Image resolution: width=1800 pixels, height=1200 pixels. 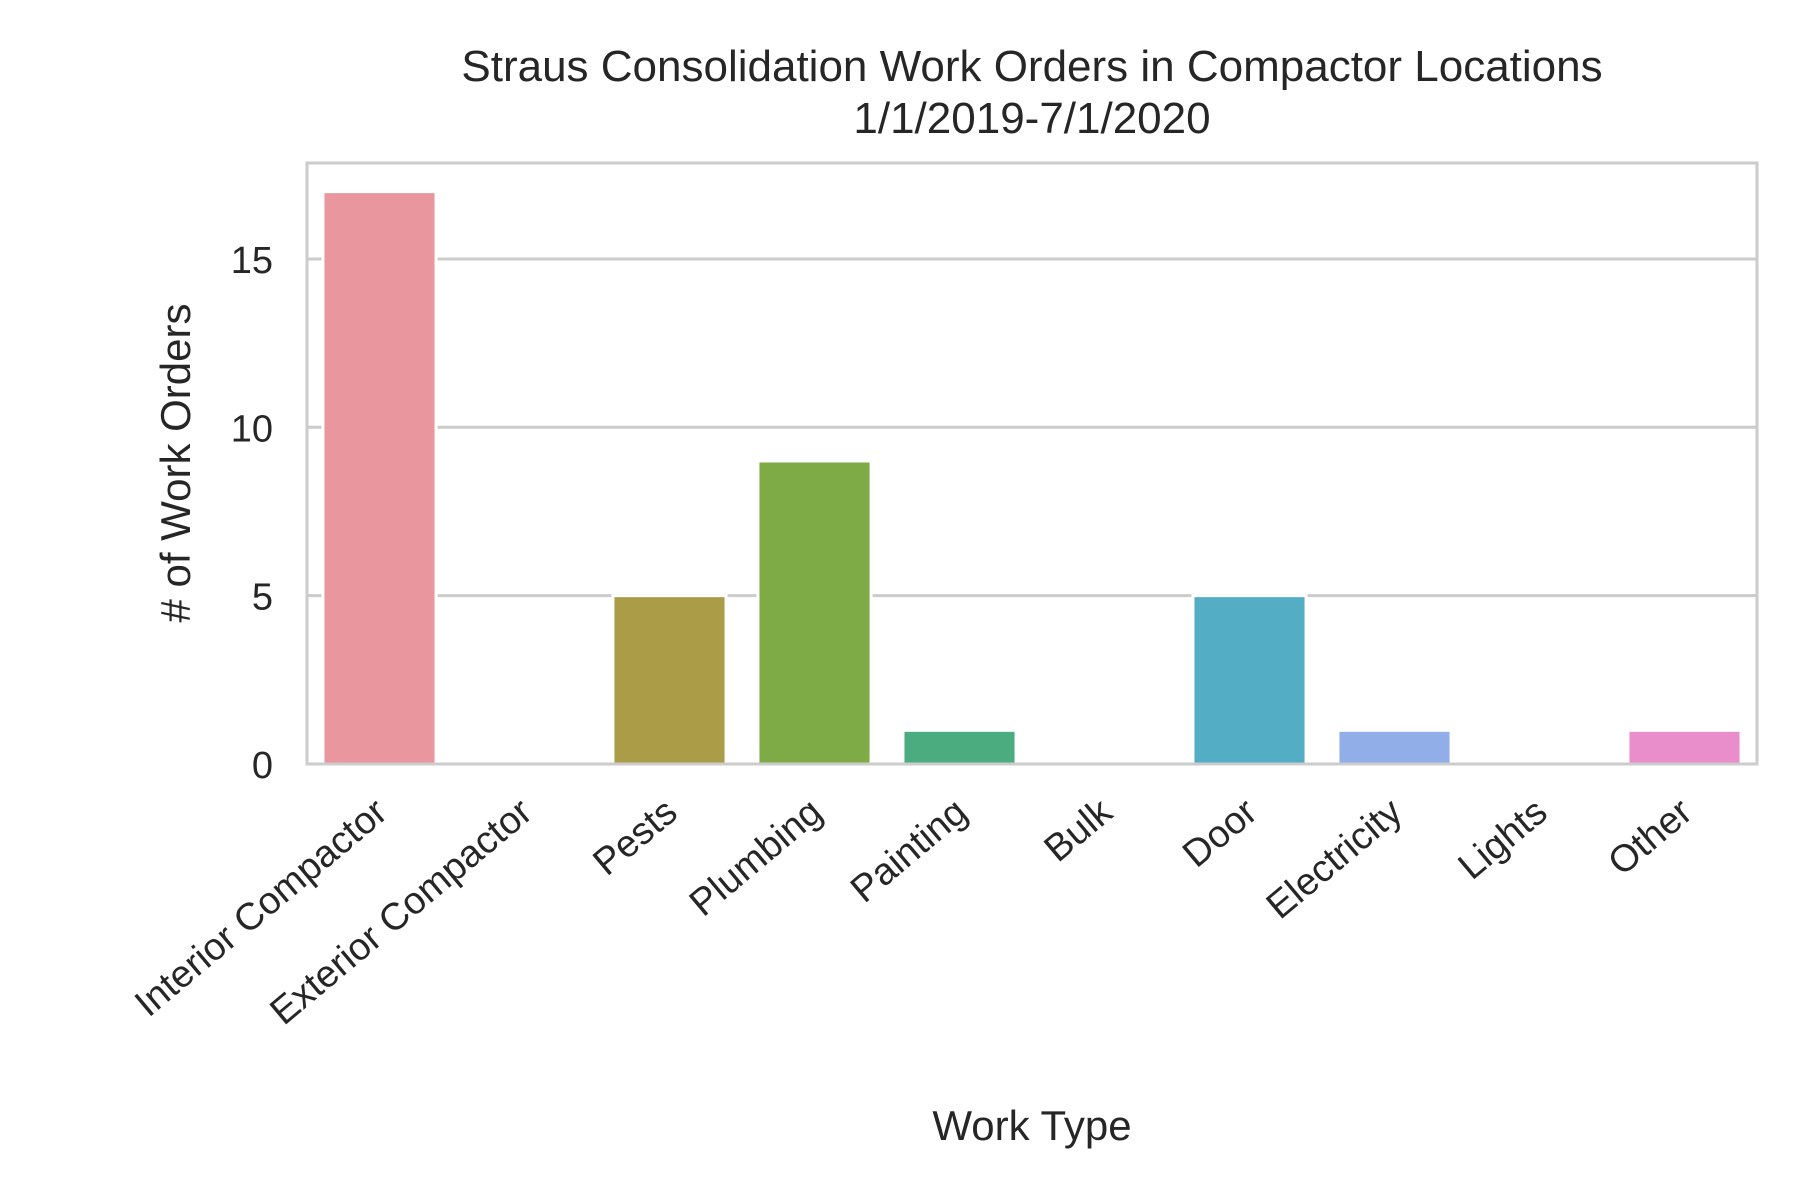 I want to click on y-axis-label: # of Work Orders, so click(x=175, y=463).